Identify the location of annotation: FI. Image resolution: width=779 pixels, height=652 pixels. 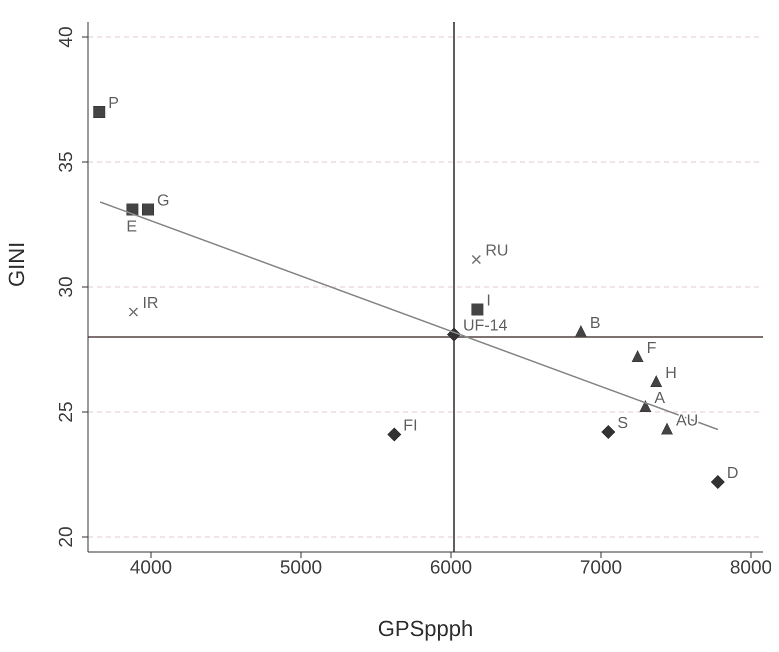
(410, 426).